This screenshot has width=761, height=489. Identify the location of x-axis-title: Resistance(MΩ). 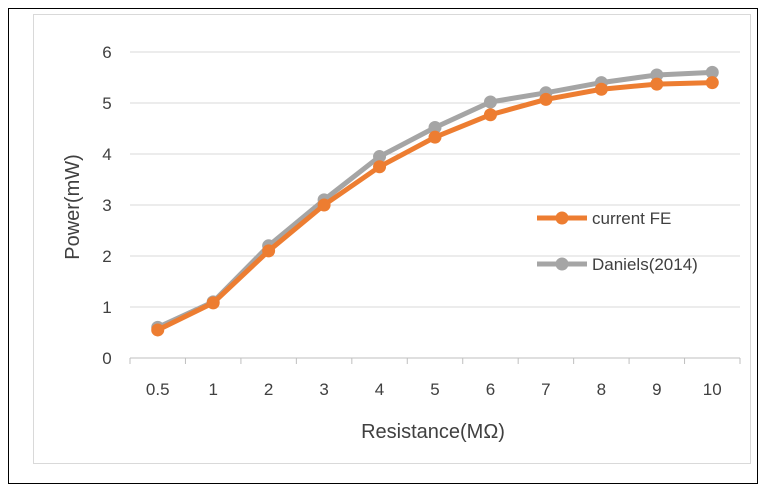
(433, 432).